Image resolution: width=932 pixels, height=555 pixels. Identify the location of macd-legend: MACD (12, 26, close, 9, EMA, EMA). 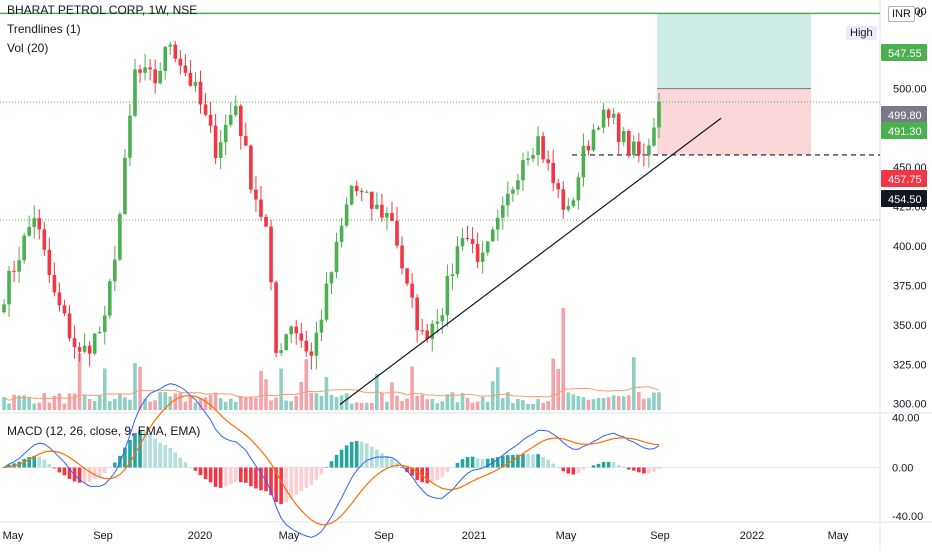
(104, 431).